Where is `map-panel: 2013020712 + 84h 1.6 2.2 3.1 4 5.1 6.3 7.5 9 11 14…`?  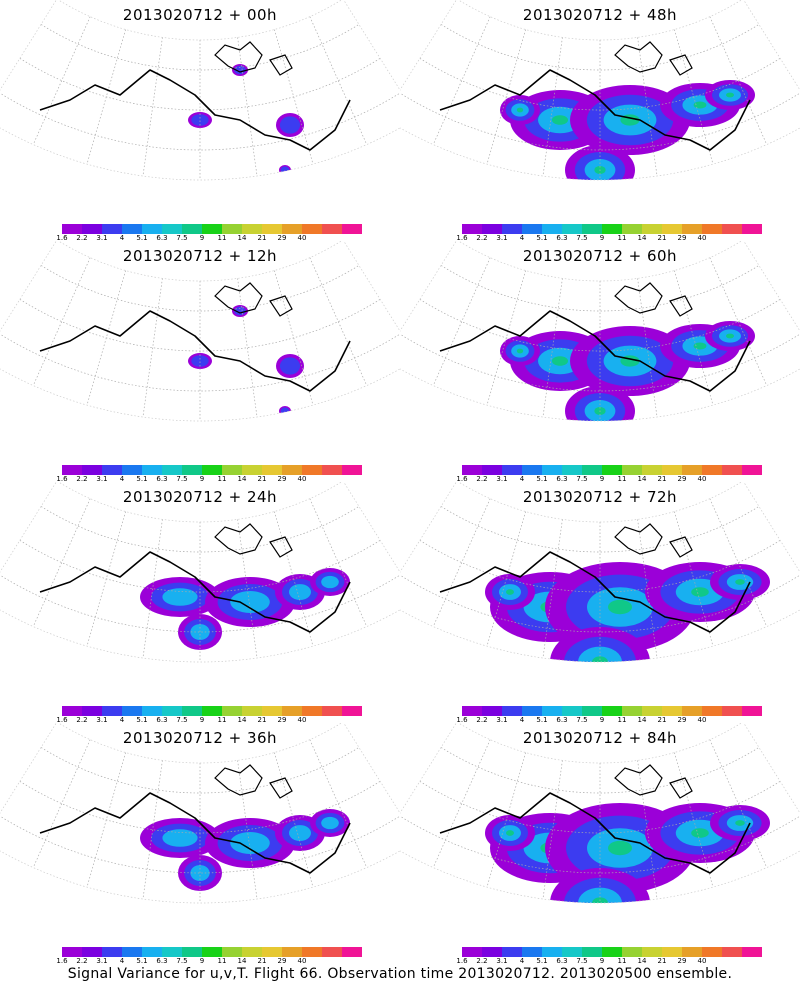
map-panel: 2013020712 + 84h 1.6 2.2 3.1 4 5.1 6.3 7.5 9 11 14… is located at coordinates (600, 844).